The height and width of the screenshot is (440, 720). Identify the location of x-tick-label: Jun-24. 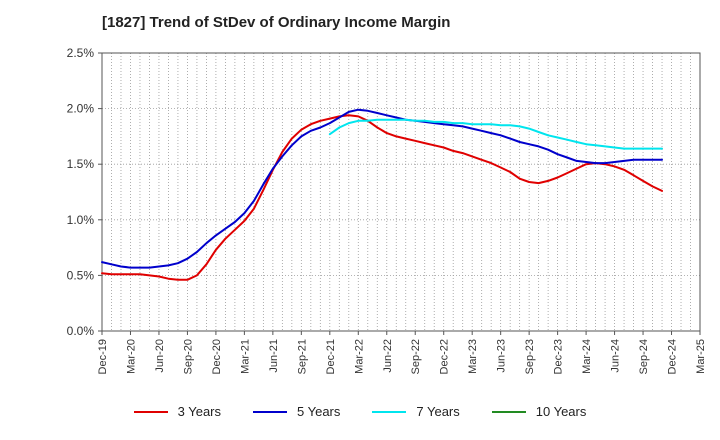
(616, 356).